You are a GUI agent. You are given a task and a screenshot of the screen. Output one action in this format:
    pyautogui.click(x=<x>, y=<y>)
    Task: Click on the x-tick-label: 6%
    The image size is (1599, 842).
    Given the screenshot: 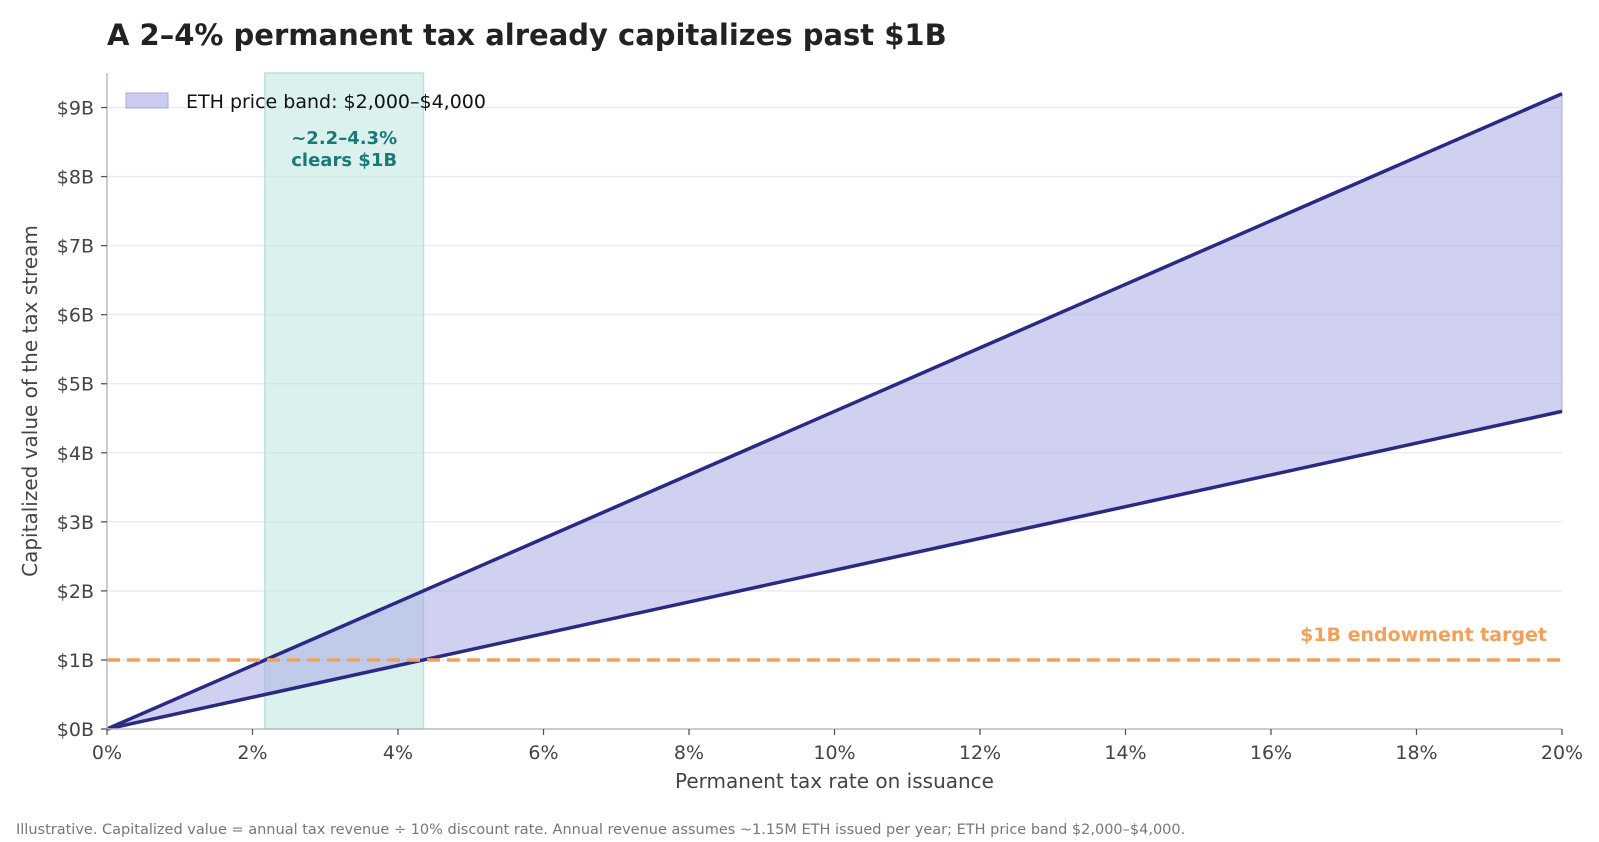 What is the action you would take?
    pyautogui.click(x=543, y=753)
    